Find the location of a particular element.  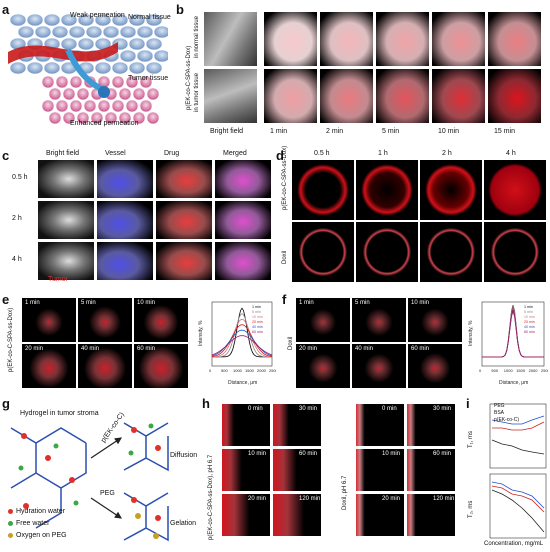

panel-d-row1-label: p(EK-co-C-SPA-ss-Dox) is located at coordinates (285, 177).